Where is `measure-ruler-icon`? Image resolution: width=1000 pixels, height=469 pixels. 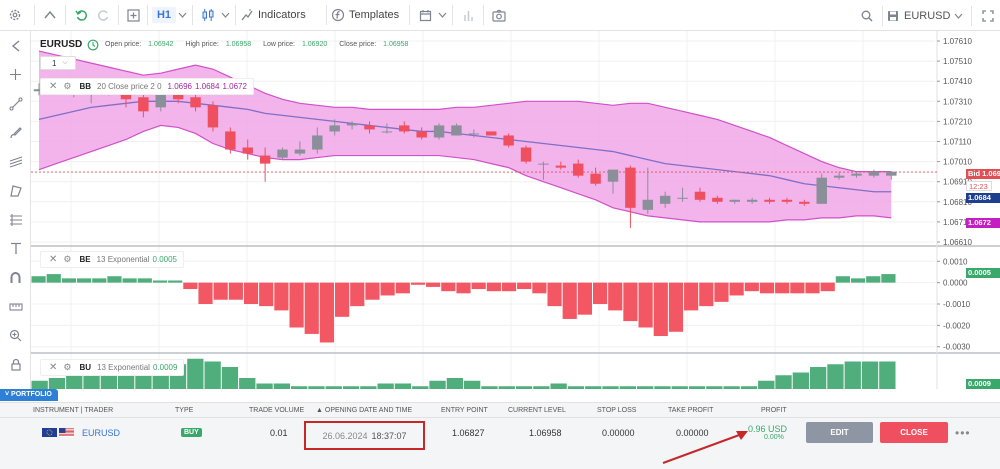 measure-ruler-icon is located at coordinates (15, 306).